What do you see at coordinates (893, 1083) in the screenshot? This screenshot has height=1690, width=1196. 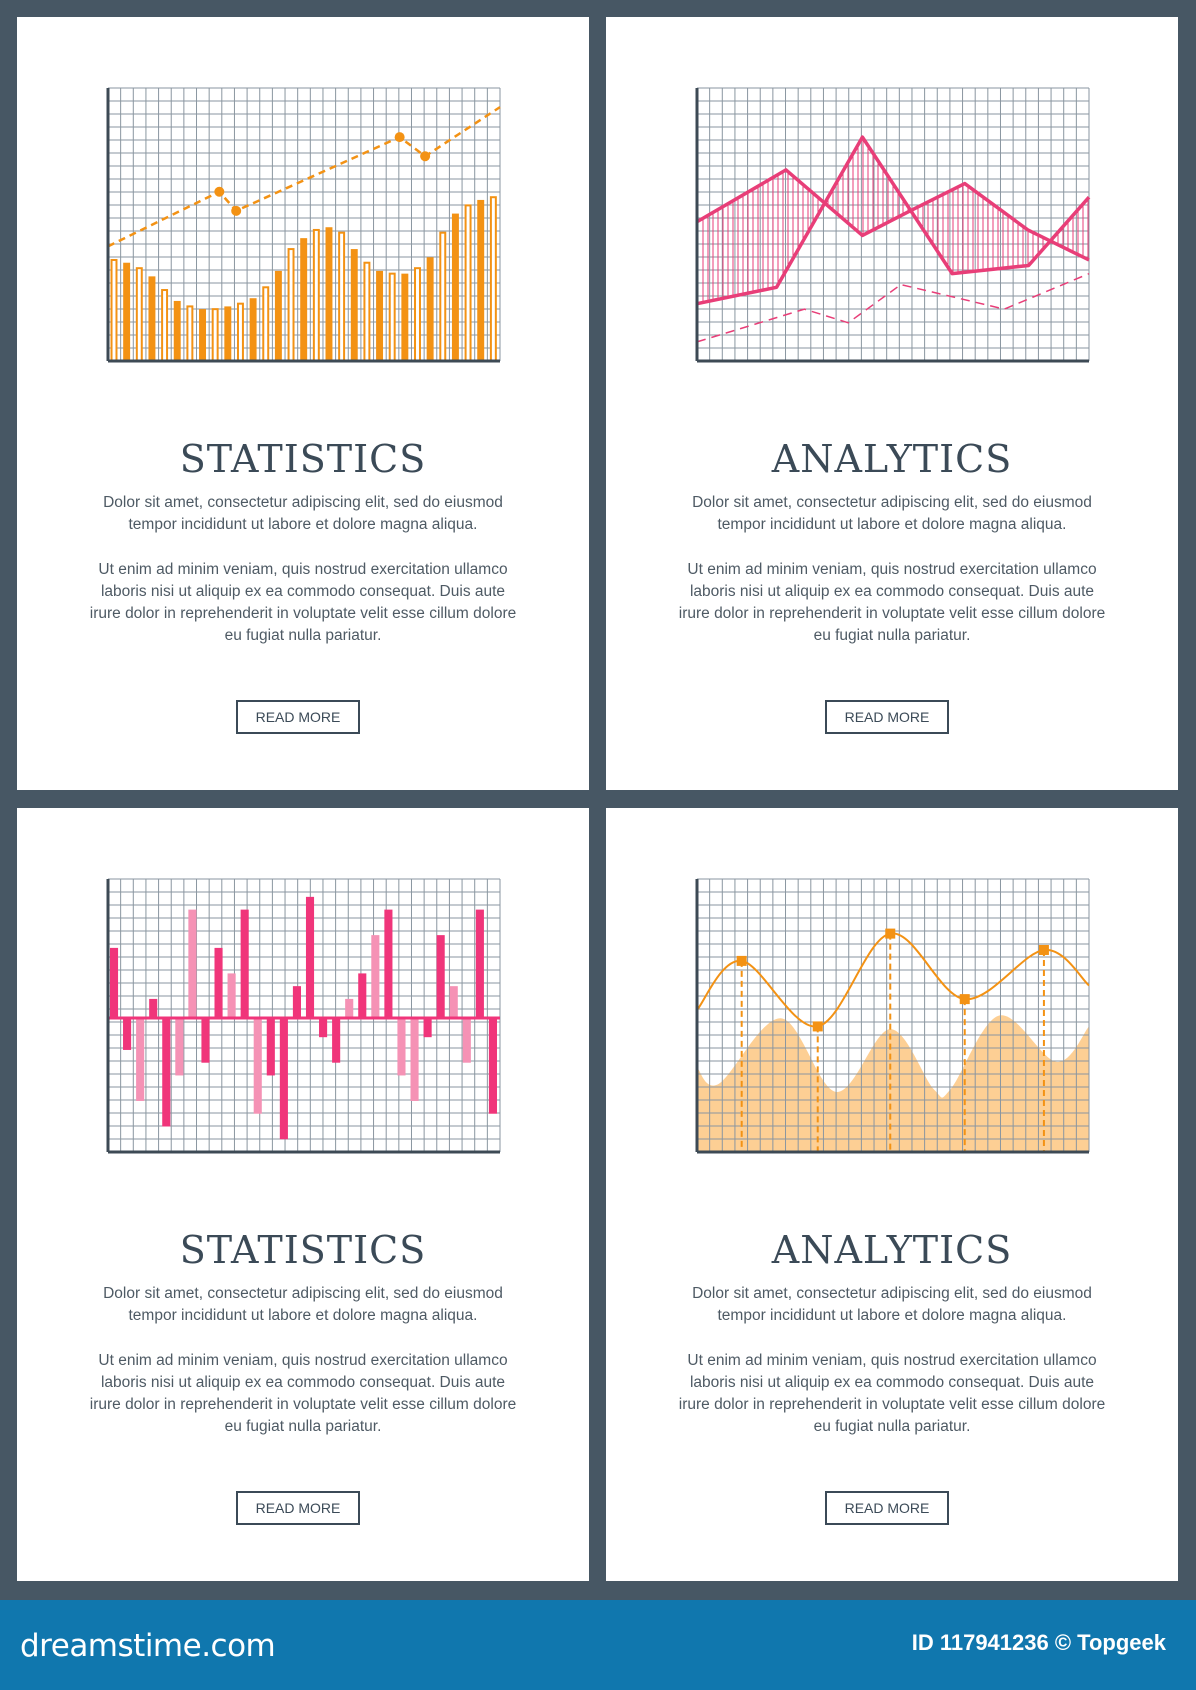 I see `area-fill` at bounding box center [893, 1083].